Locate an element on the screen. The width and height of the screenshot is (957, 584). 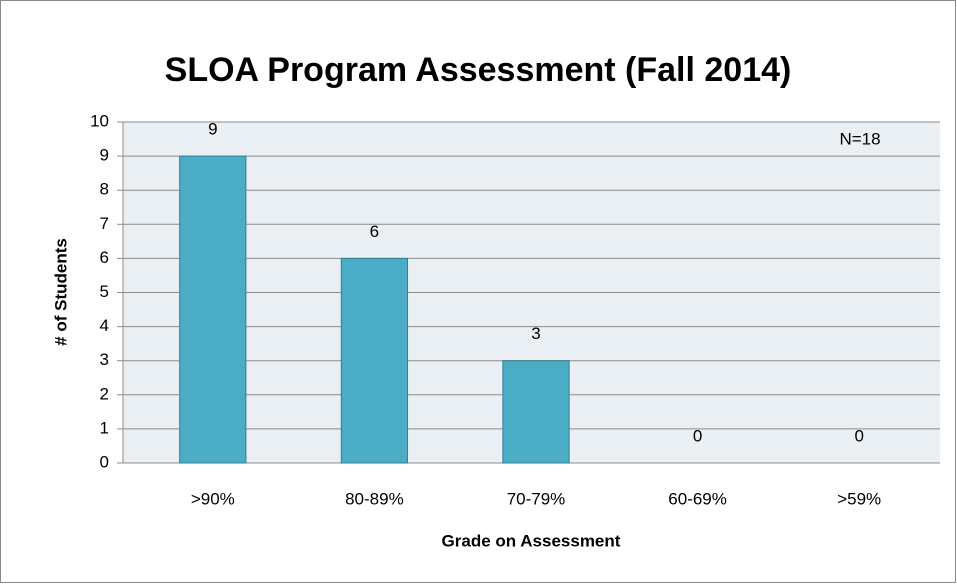
y-tick-label: 5 is located at coordinates (104, 291).